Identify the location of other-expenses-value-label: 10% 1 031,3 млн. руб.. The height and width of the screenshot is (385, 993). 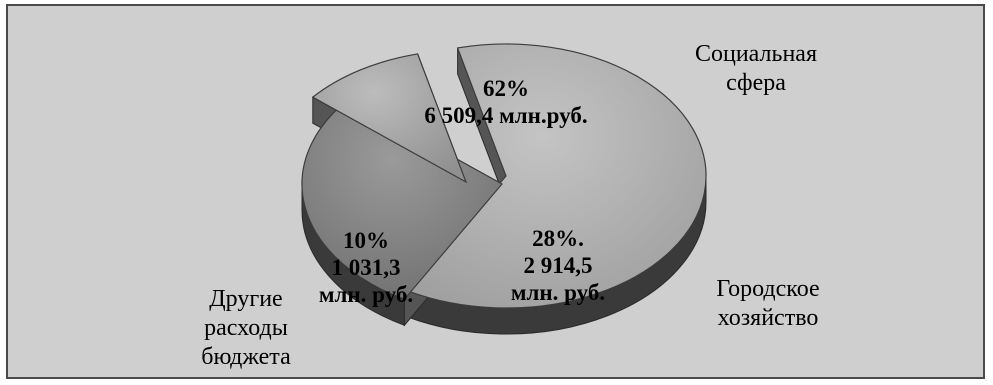
(366, 267).